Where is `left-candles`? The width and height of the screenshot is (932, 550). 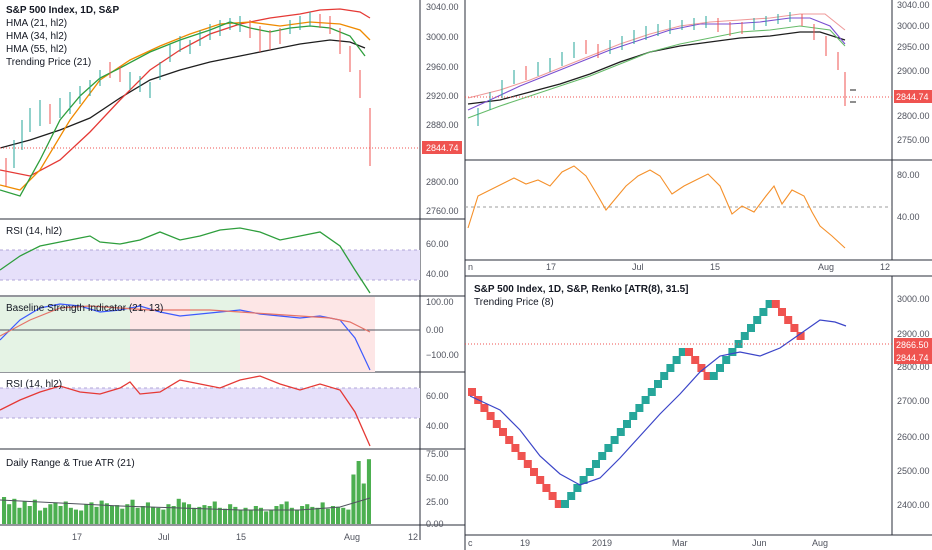
left-candles is located at coordinates (188, 99).